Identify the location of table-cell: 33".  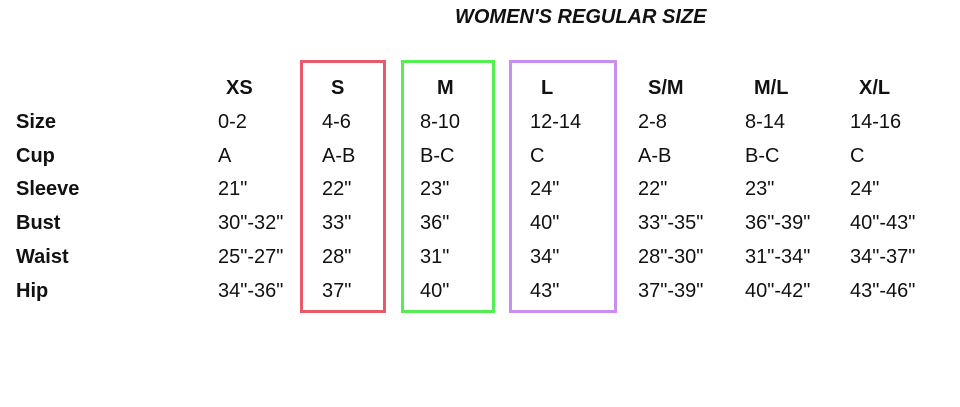
(337, 223).